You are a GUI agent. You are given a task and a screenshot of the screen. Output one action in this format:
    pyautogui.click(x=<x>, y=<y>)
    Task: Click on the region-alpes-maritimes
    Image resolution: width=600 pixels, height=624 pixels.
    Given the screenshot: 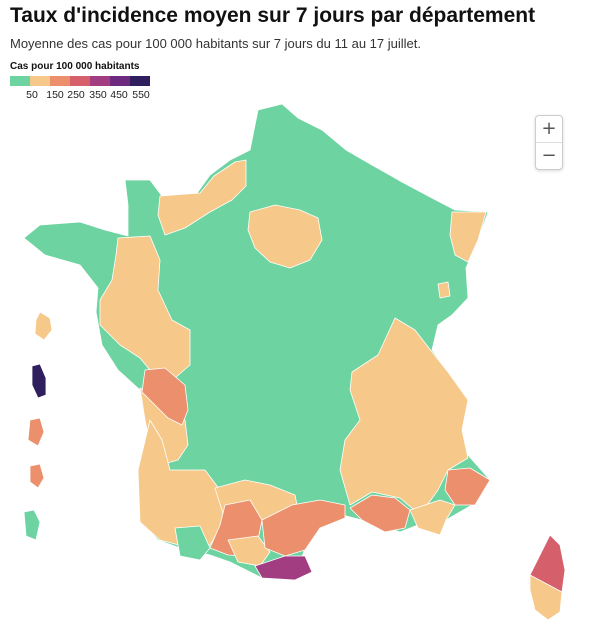 What is the action you would take?
    pyautogui.click(x=467, y=486)
    